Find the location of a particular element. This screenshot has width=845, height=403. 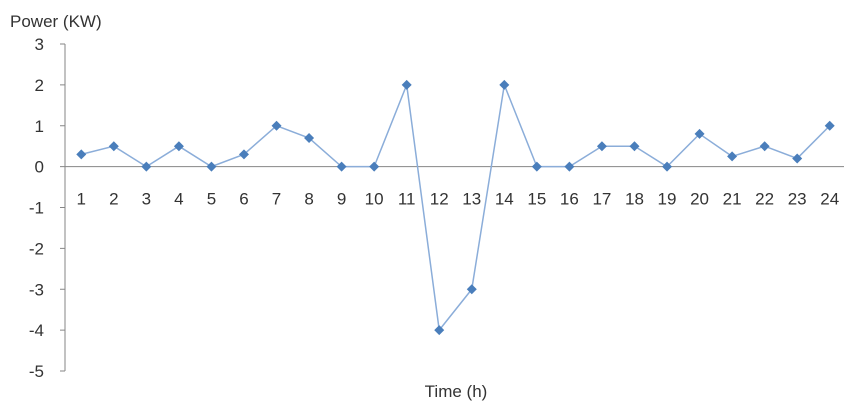

x-tick-label: 11 is located at coordinates (407, 199).